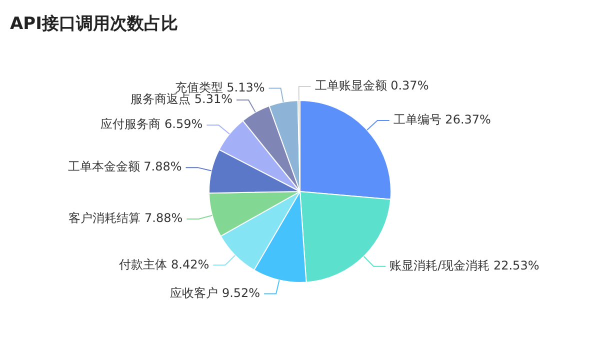  What do you see at coordinates (94, 24) in the screenshot?
I see `chart-title: API接口调用次数占比` at bounding box center [94, 24].